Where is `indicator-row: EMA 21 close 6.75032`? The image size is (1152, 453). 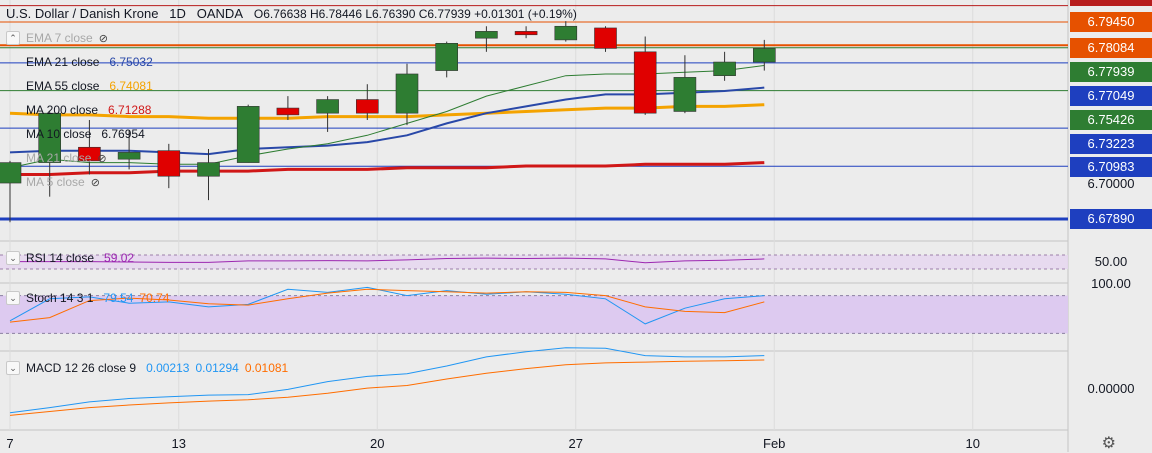 indicator-row: EMA 21 close 6.75032 is located at coordinates (79, 62).